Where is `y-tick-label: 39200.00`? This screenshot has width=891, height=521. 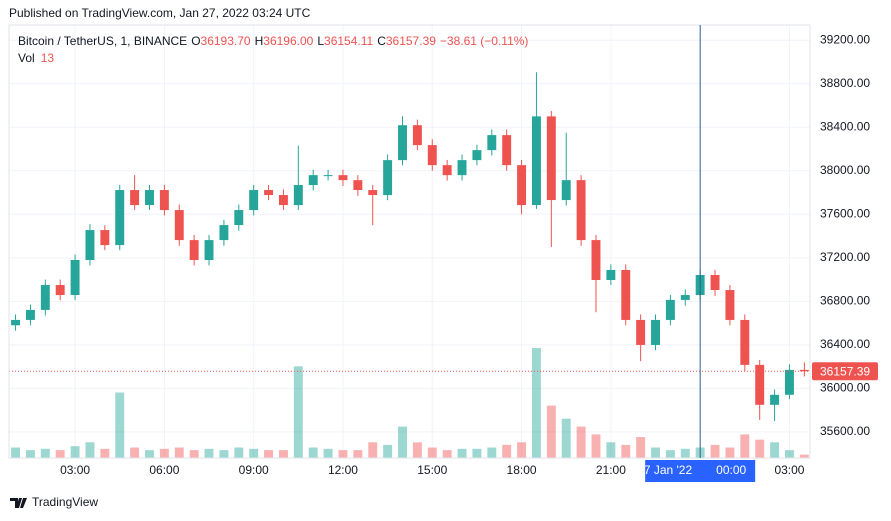
y-tick-label: 39200.00 is located at coordinates (845, 39).